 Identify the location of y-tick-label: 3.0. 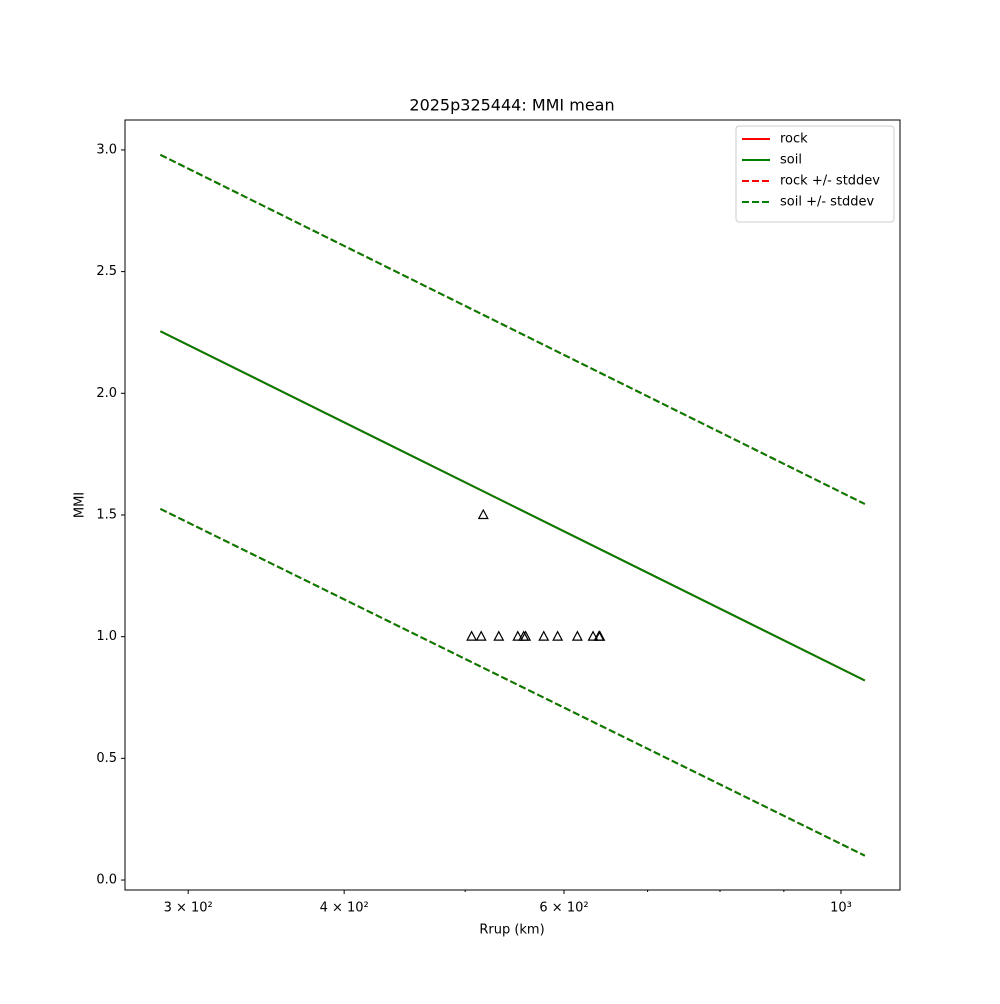
(106, 149).